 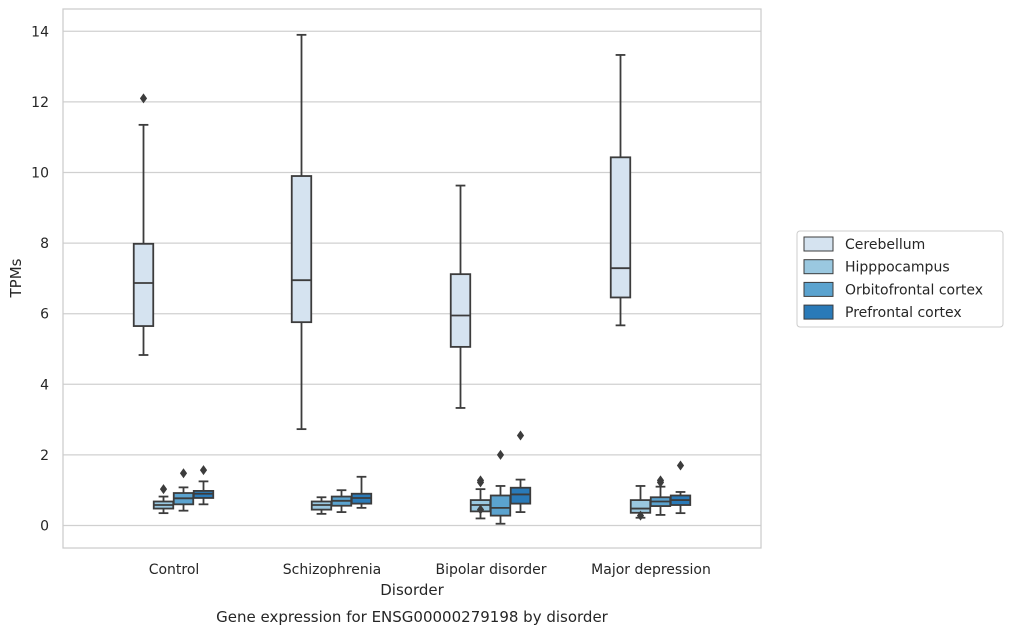 What do you see at coordinates (412, 590) in the screenshot?
I see `x-axis-label: Disorder` at bounding box center [412, 590].